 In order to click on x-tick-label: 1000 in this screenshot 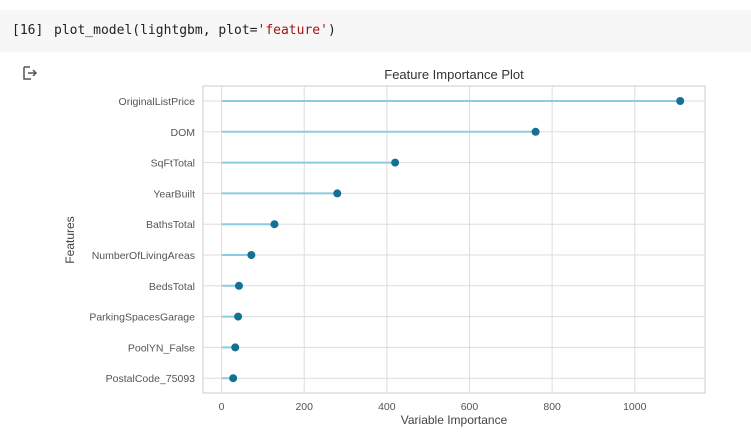, I will do `click(635, 407)`.